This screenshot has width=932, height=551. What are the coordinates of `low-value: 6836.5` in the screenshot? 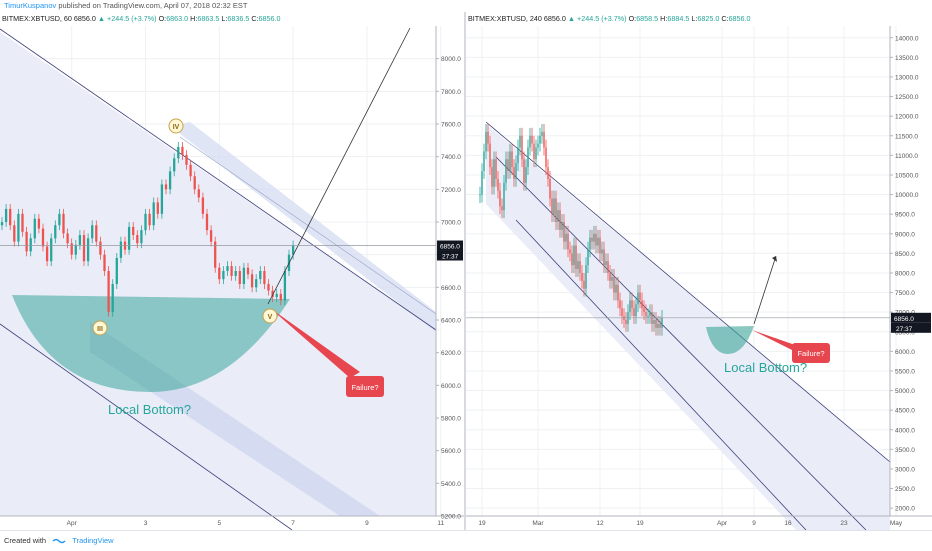 It's located at (238, 18).